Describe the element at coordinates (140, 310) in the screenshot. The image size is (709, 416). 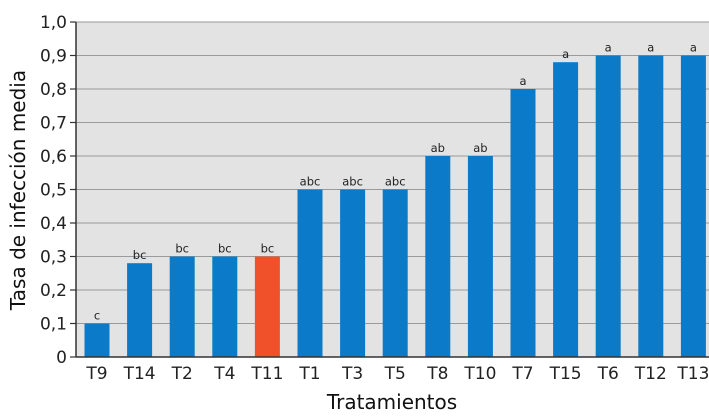
I see `bar-t14` at that location.